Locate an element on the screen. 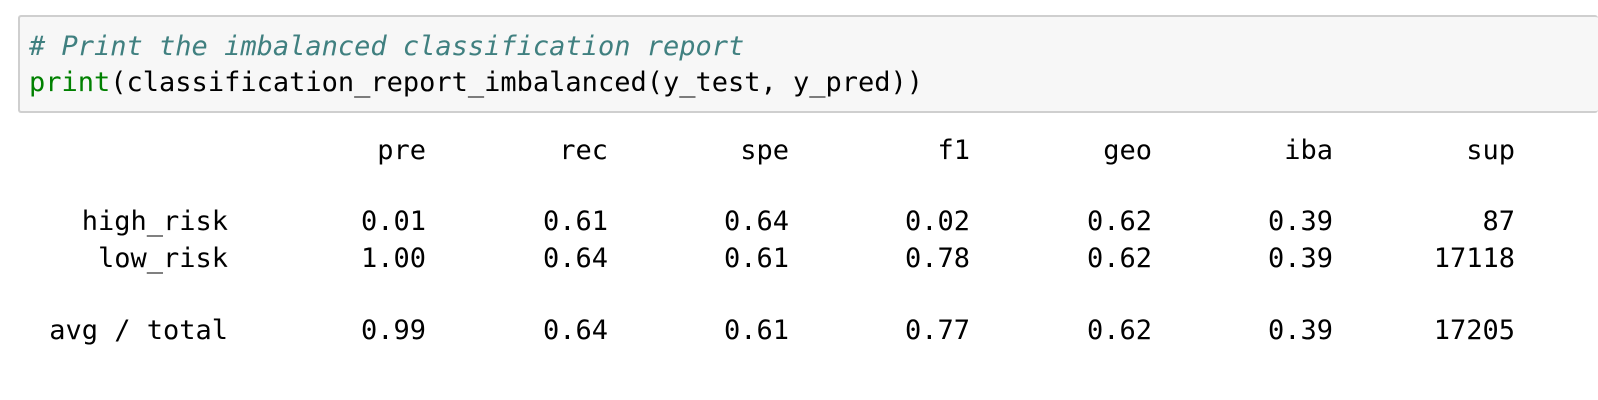  table-cell: 17205 is located at coordinates (1474, 330).